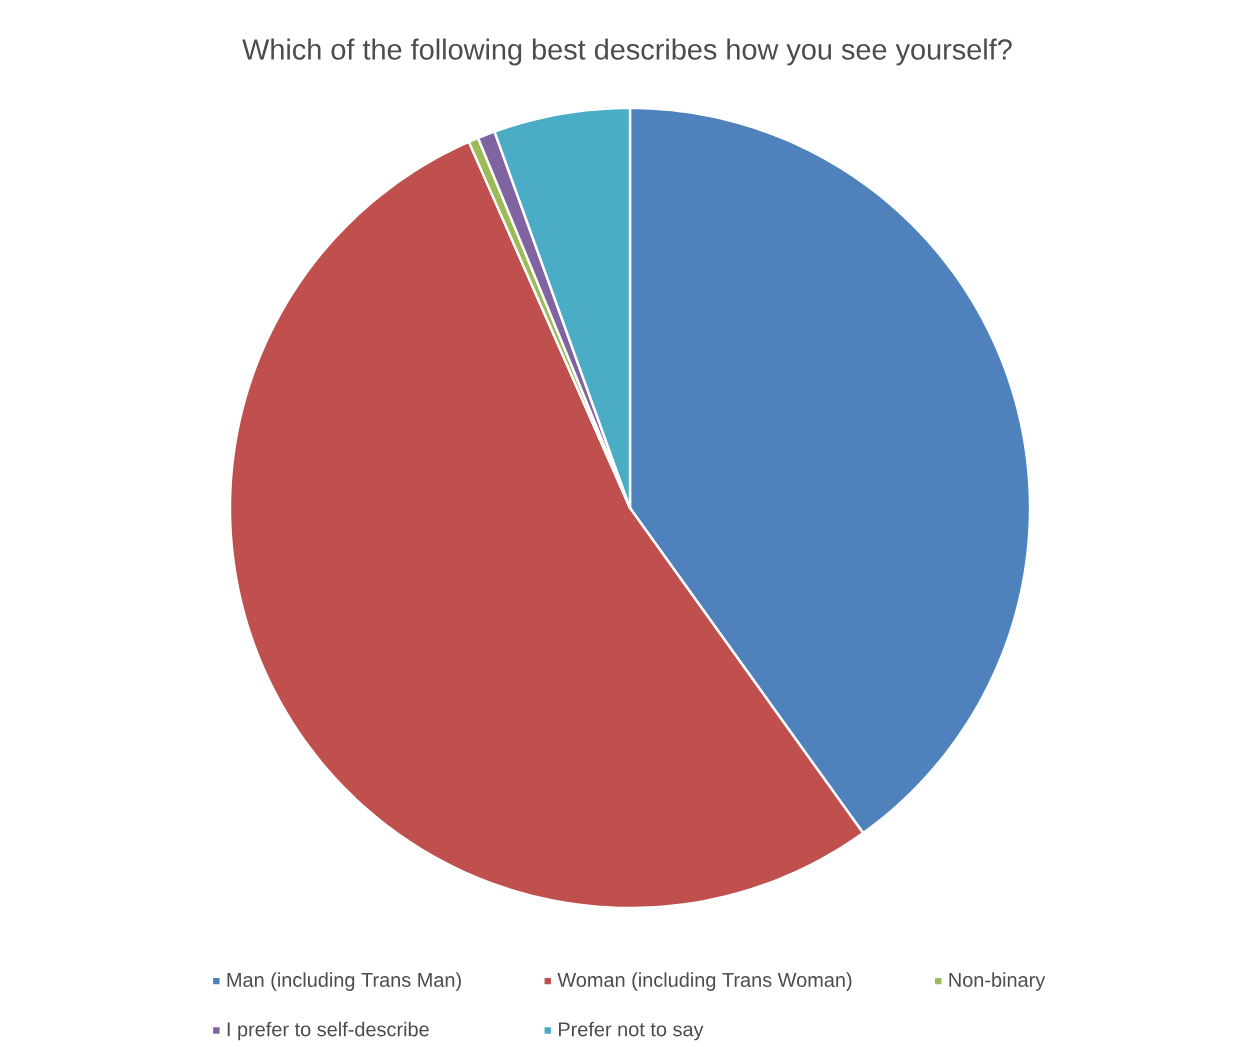  Describe the element at coordinates (704, 981) in the screenshot. I see `legend-label: Woman (including Trans Woman)` at that location.